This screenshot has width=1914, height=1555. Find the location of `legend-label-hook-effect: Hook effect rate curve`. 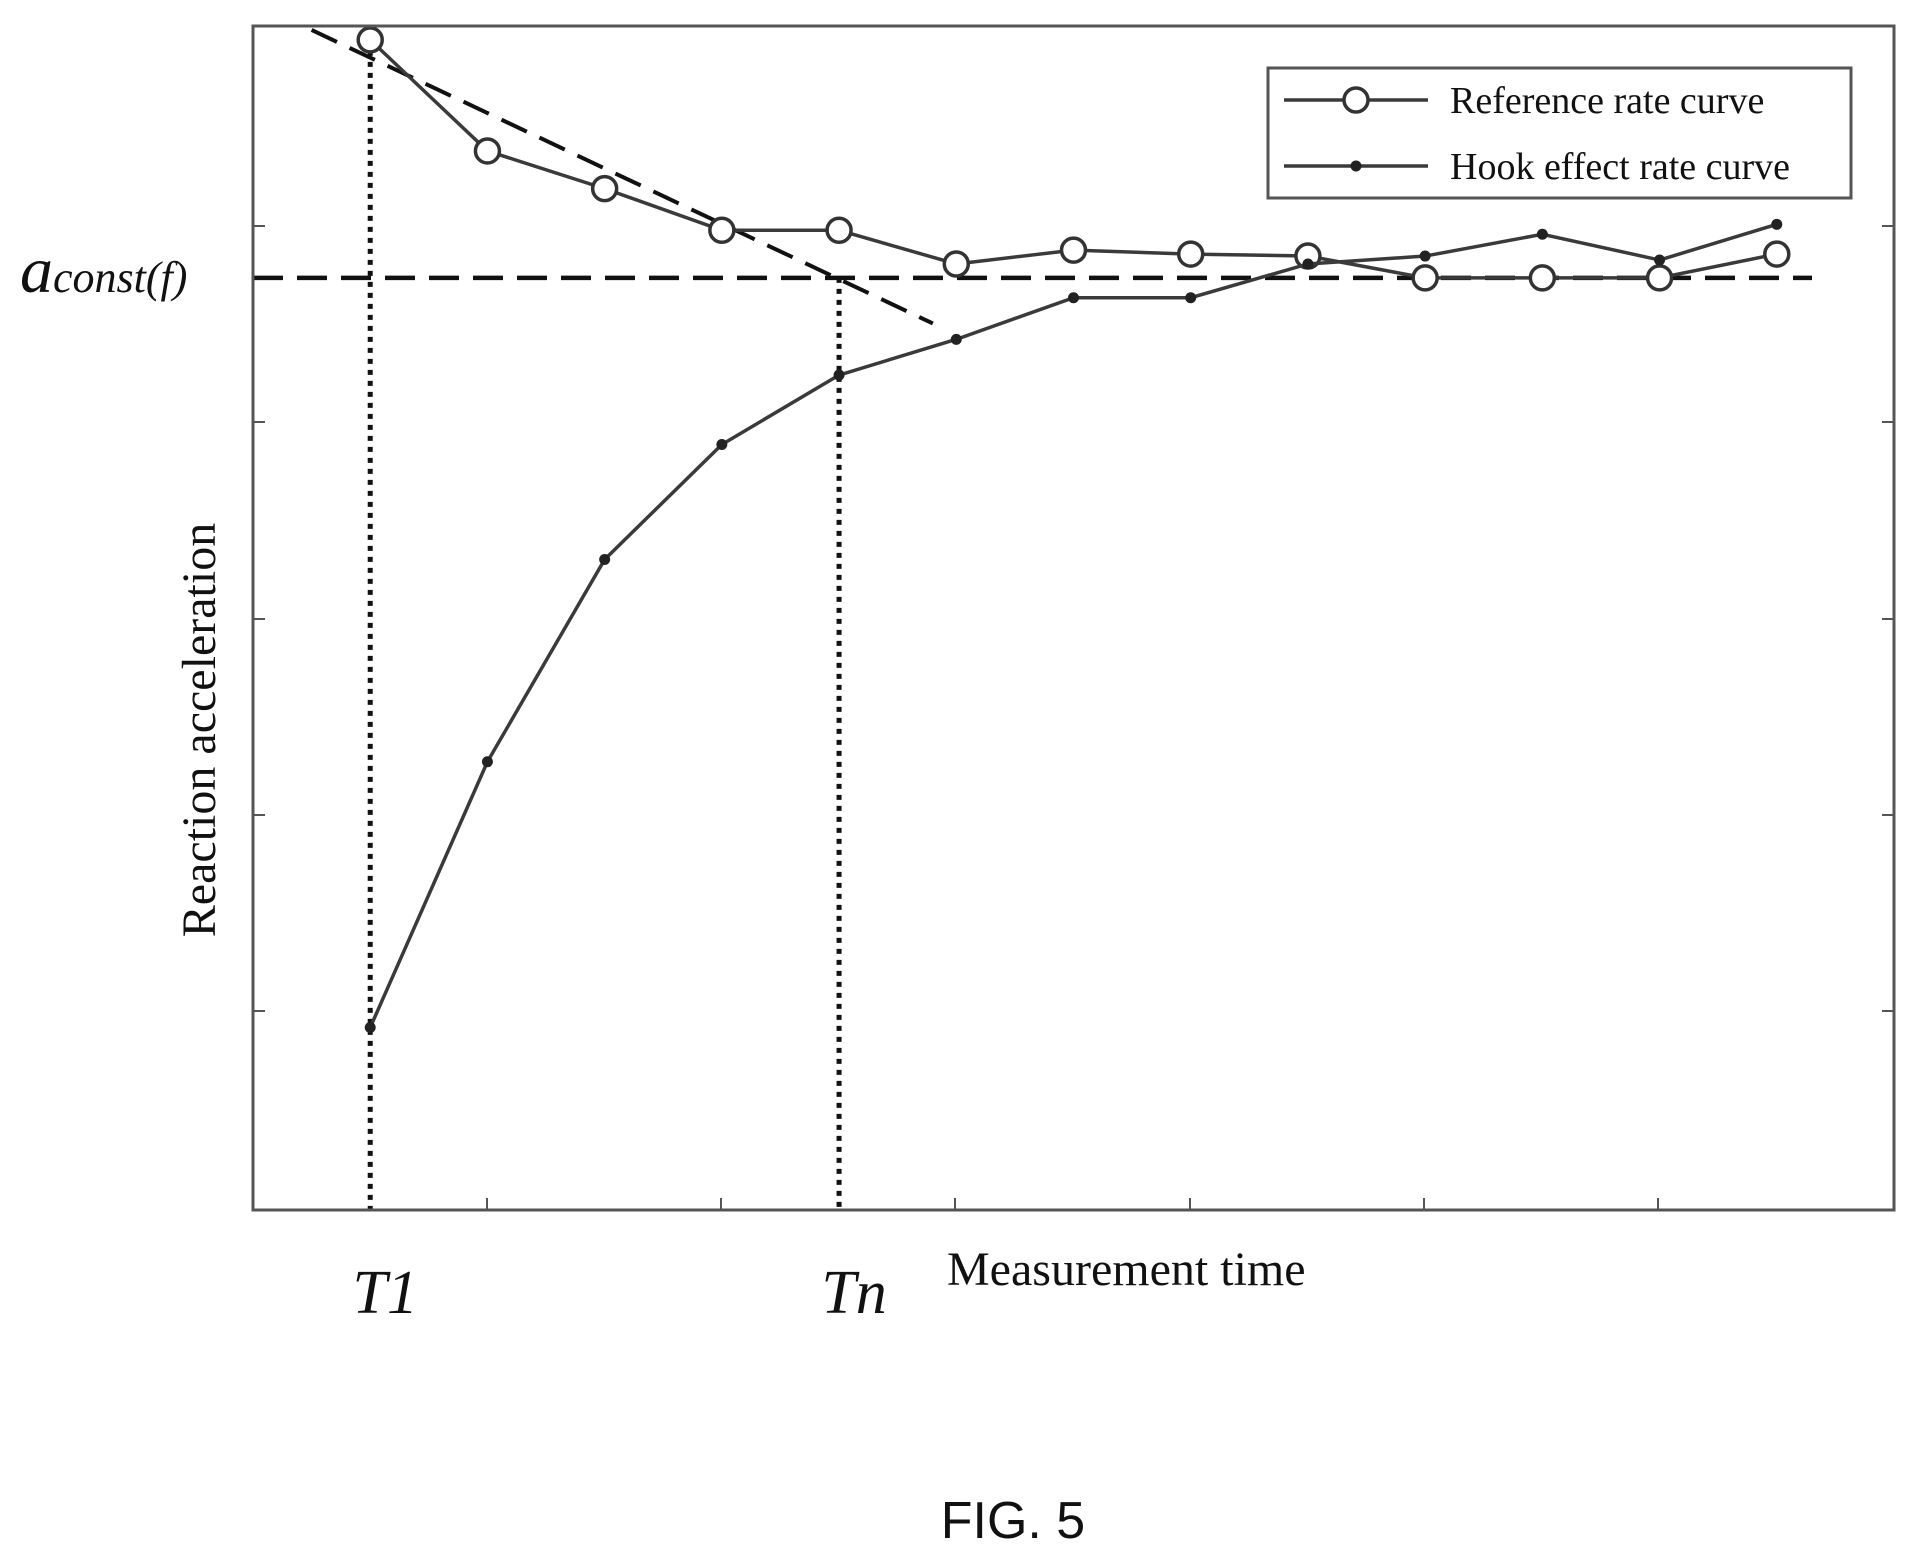

legend-label-hook-effect: Hook effect rate curve is located at coordinates (1620, 167).